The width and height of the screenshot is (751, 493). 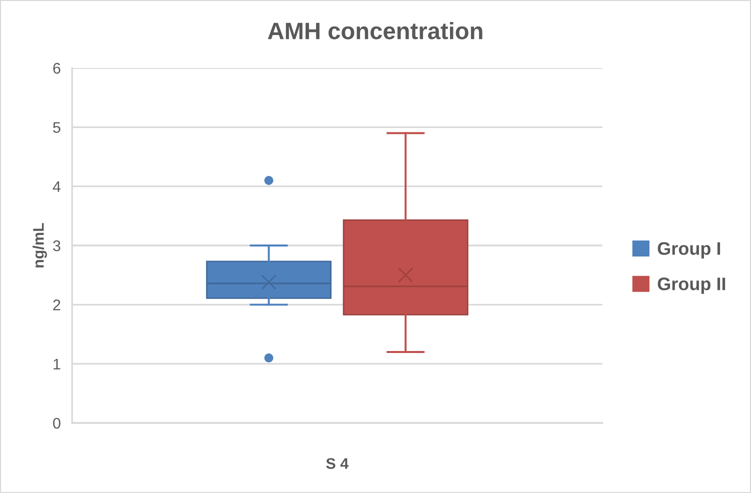 What do you see at coordinates (692, 286) in the screenshot?
I see `legend-label: Group II` at bounding box center [692, 286].